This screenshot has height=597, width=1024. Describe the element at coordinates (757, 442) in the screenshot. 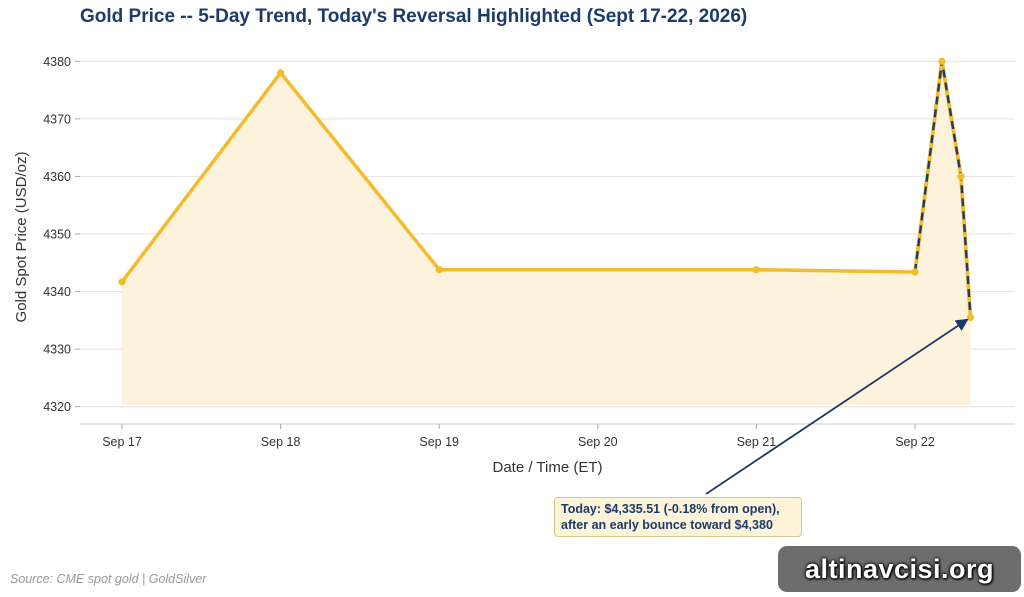

I see `x-tick-label-4: Sep 21` at that location.